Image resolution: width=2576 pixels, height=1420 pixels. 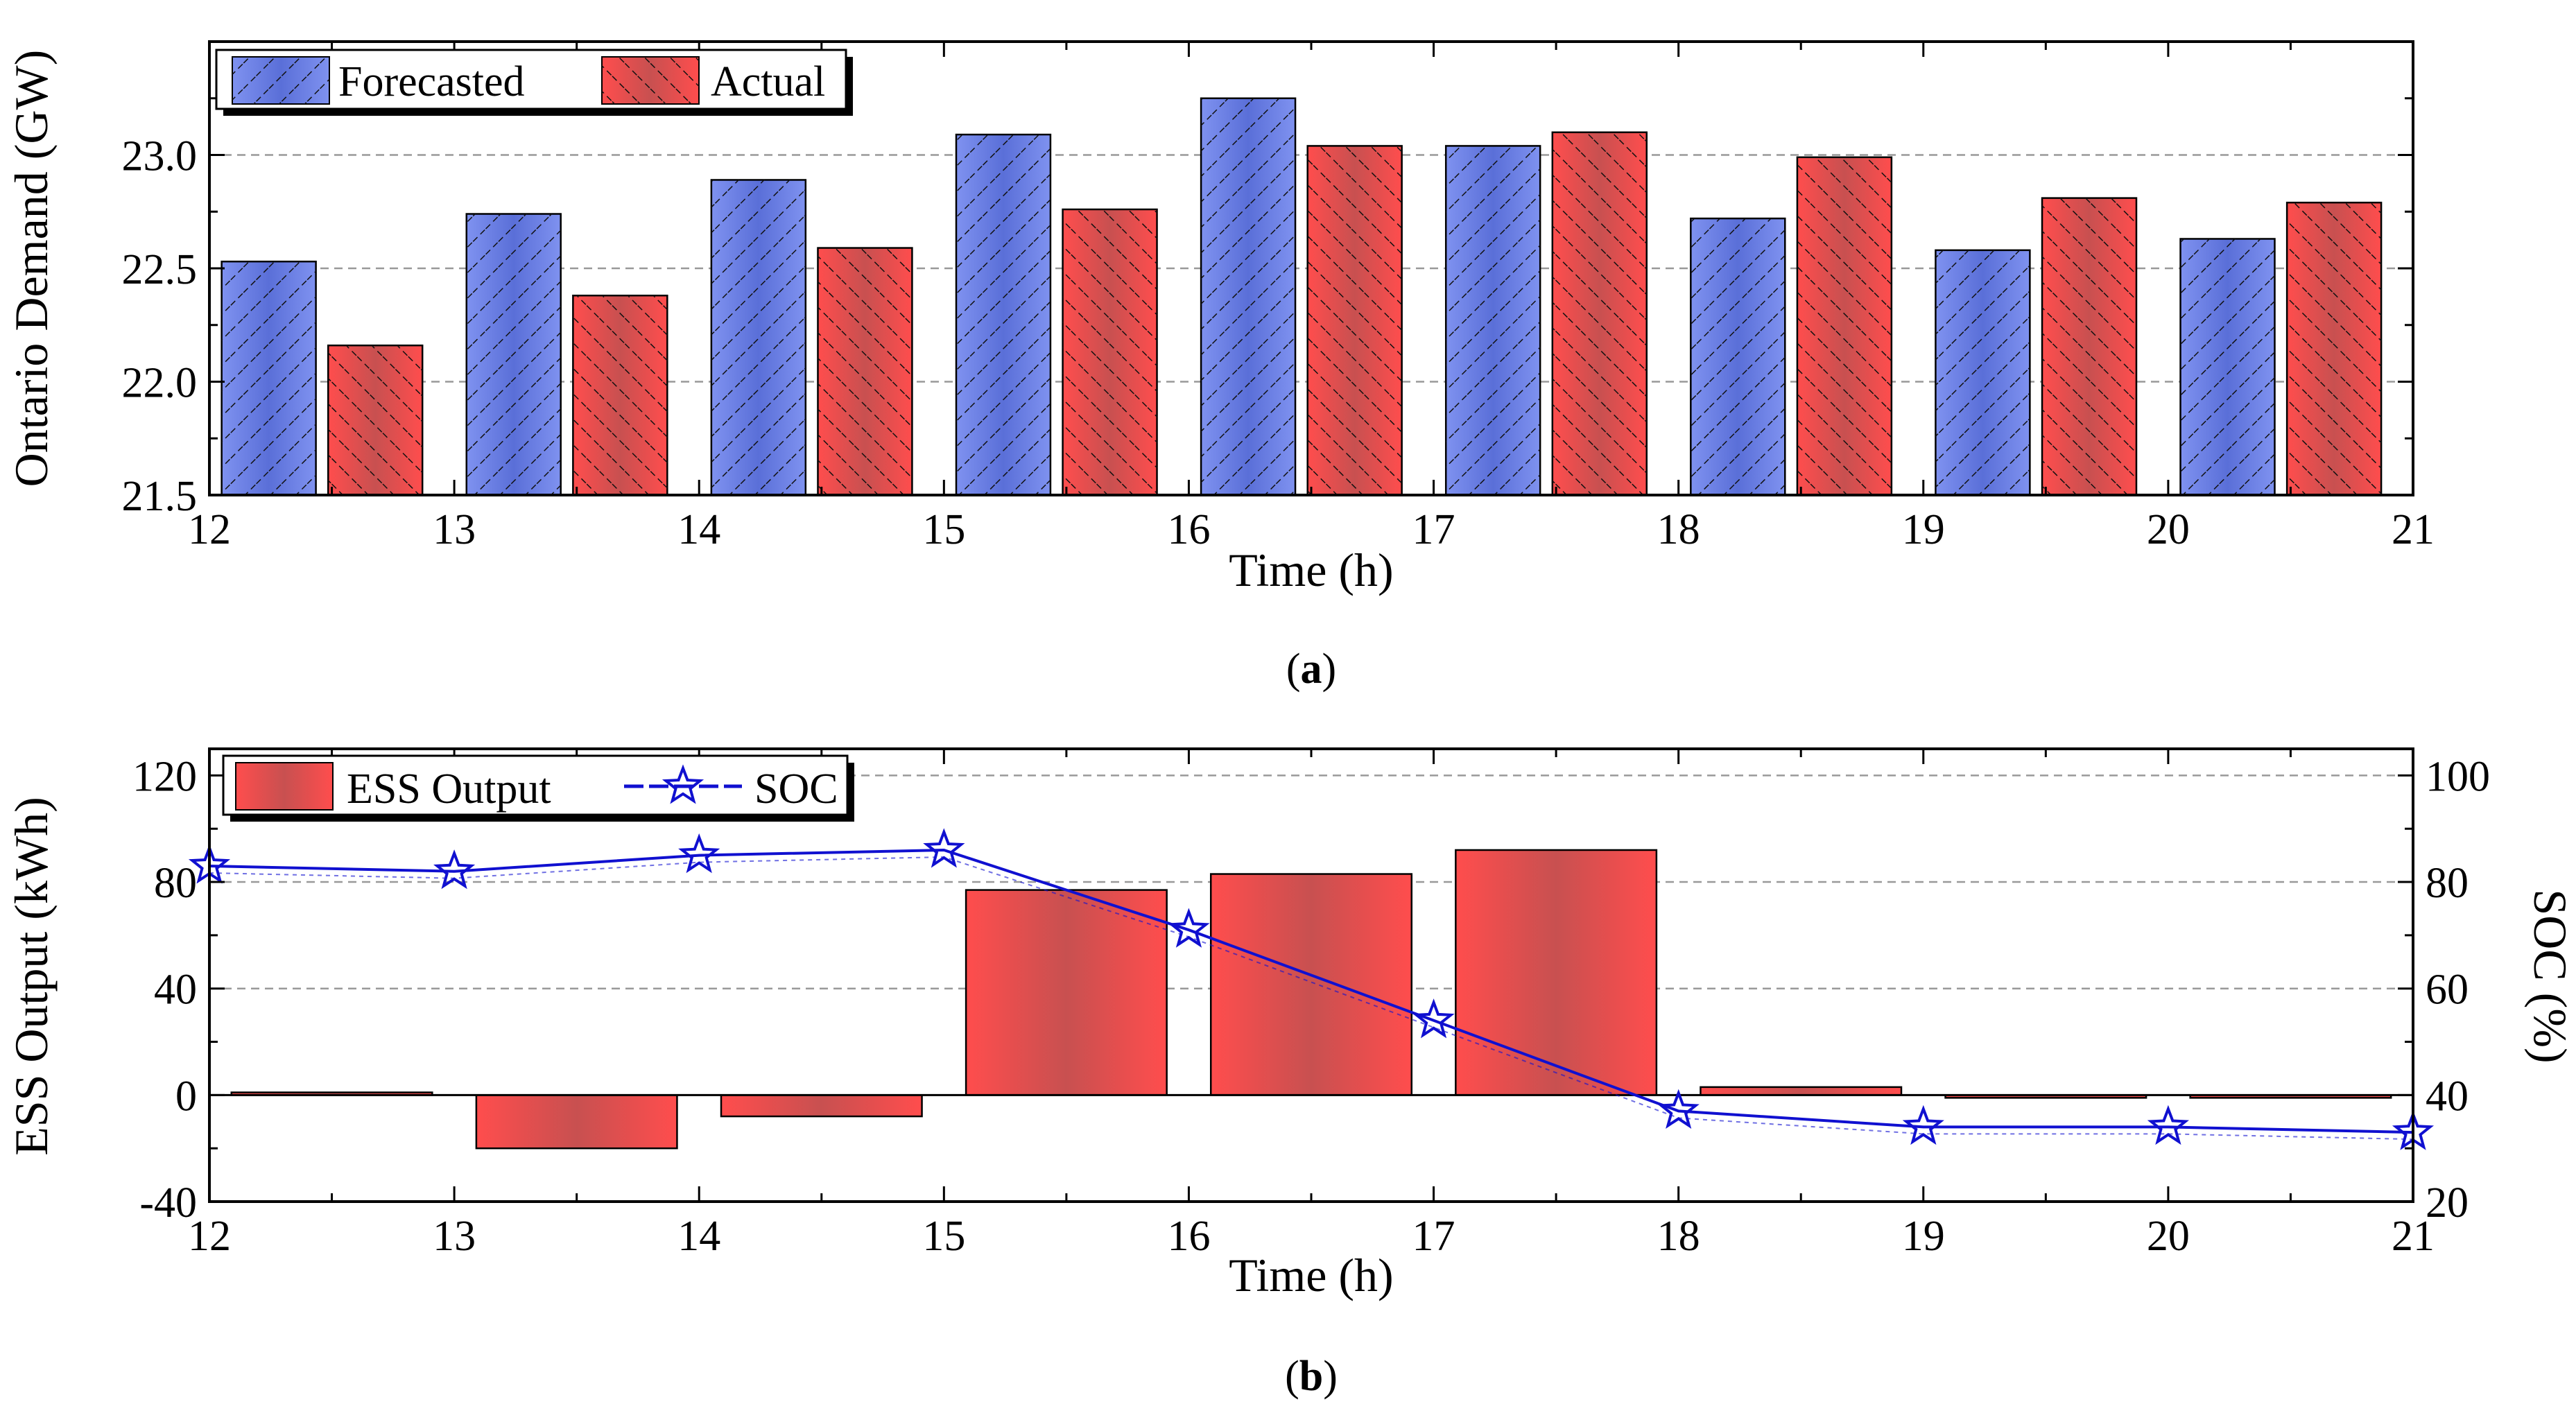 I want to click on panel-b-y2-ticks: 20 40 60 80 100, so click(x=2444, y=990).